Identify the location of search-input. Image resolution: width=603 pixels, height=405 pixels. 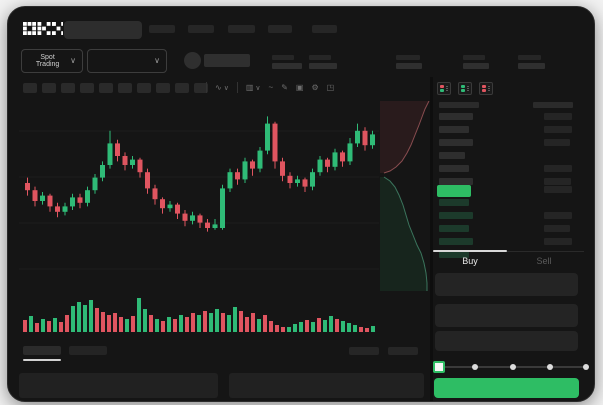
(103, 30).